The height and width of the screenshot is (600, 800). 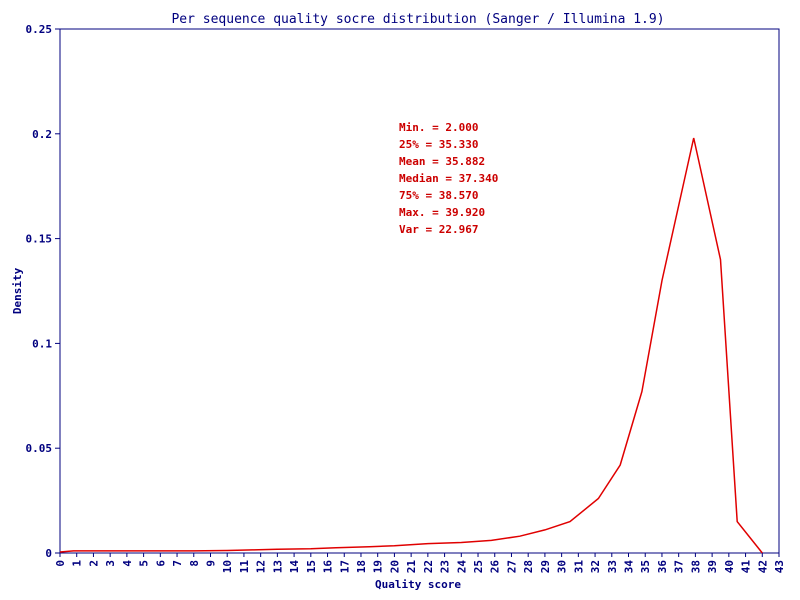 What do you see at coordinates (344, 566) in the screenshot?
I see `x-tick-label: 17` at bounding box center [344, 566].